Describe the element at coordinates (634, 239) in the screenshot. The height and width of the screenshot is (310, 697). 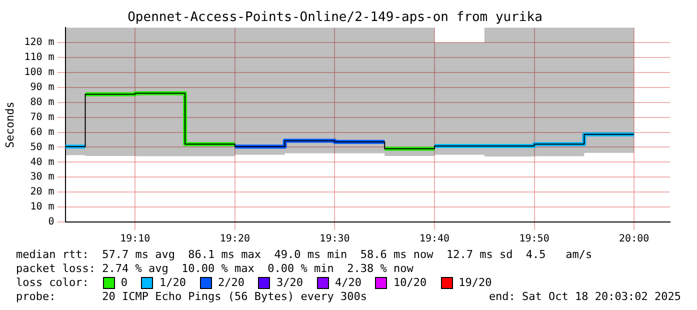
I see `x-tick-label: 20:00` at that location.